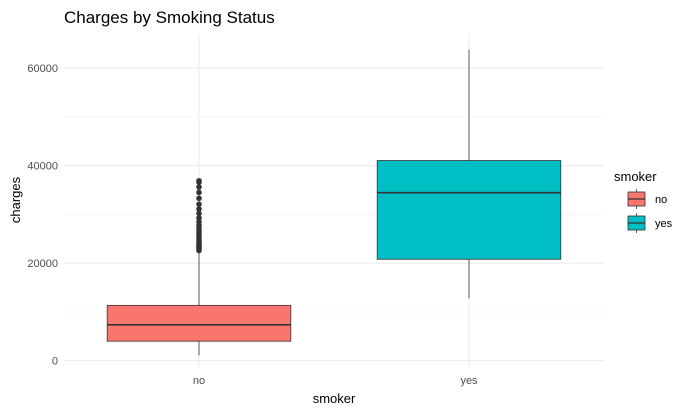 The width and height of the screenshot is (690, 413). Describe the element at coordinates (15, 199) in the screenshot. I see `y-axis-title: charges` at that location.